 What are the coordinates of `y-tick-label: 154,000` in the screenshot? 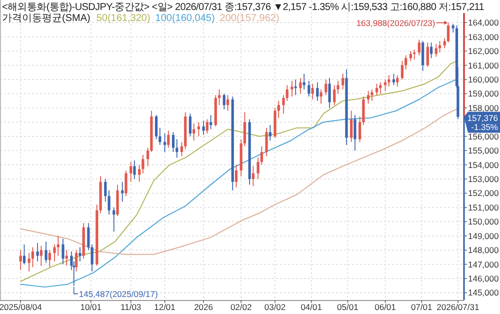 It's located at (483, 165).